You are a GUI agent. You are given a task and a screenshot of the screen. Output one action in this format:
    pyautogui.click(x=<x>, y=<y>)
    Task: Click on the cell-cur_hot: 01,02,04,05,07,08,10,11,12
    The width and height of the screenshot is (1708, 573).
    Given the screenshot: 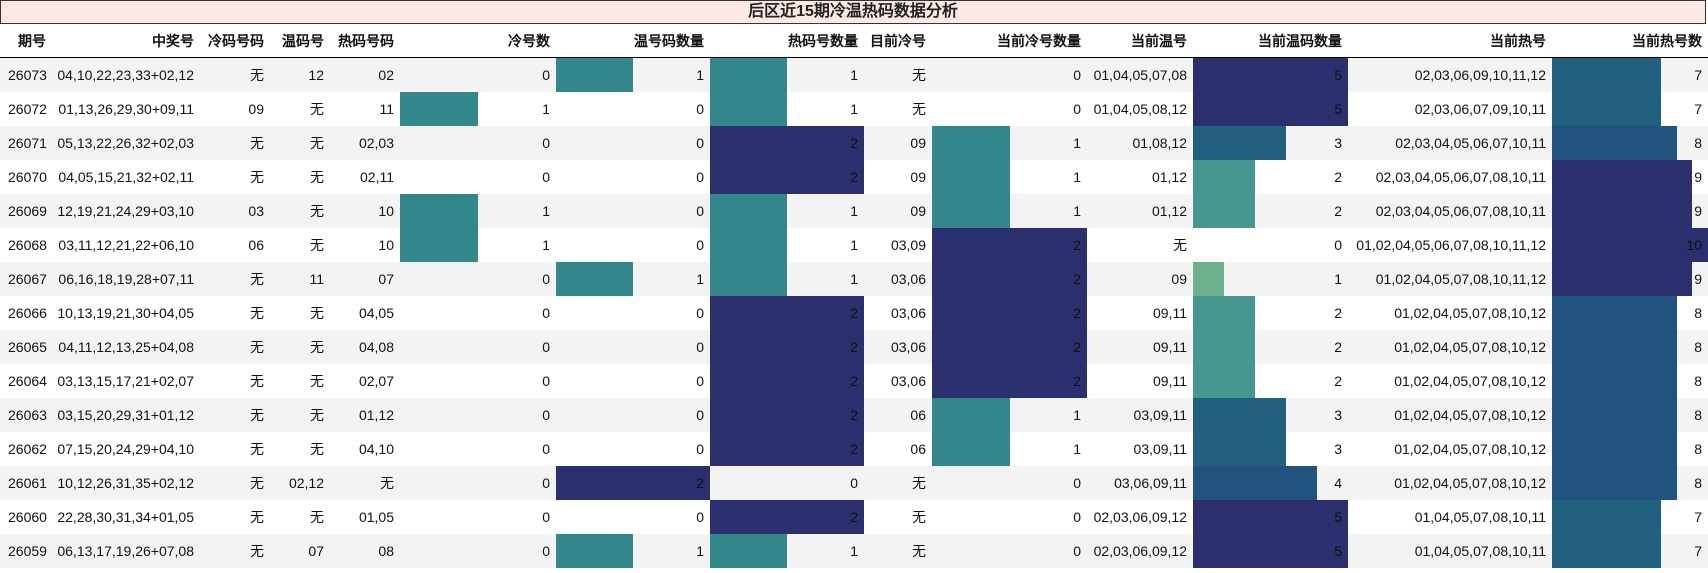 What is the action you would take?
    pyautogui.click(x=1460, y=279)
    